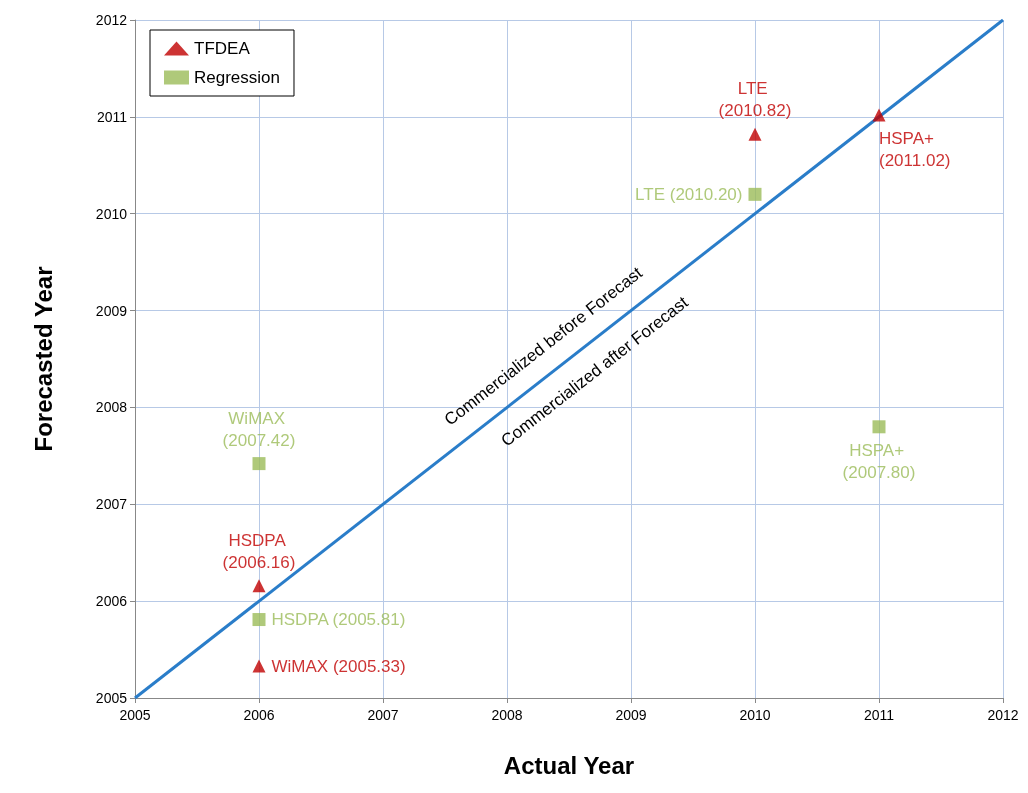  I want to click on data-label: WiMAX (2007.42), so click(259, 429).